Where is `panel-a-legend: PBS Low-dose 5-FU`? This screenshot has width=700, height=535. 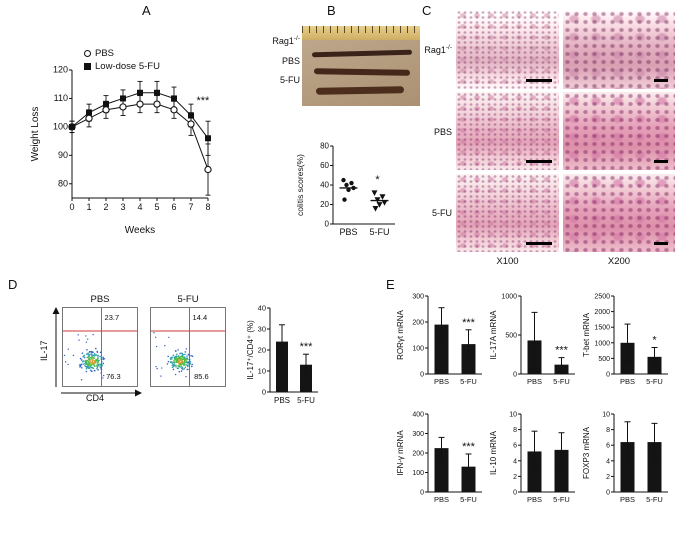
panel-a-legend: PBS Low-dose 5-FU is located at coordinates (122, 60).